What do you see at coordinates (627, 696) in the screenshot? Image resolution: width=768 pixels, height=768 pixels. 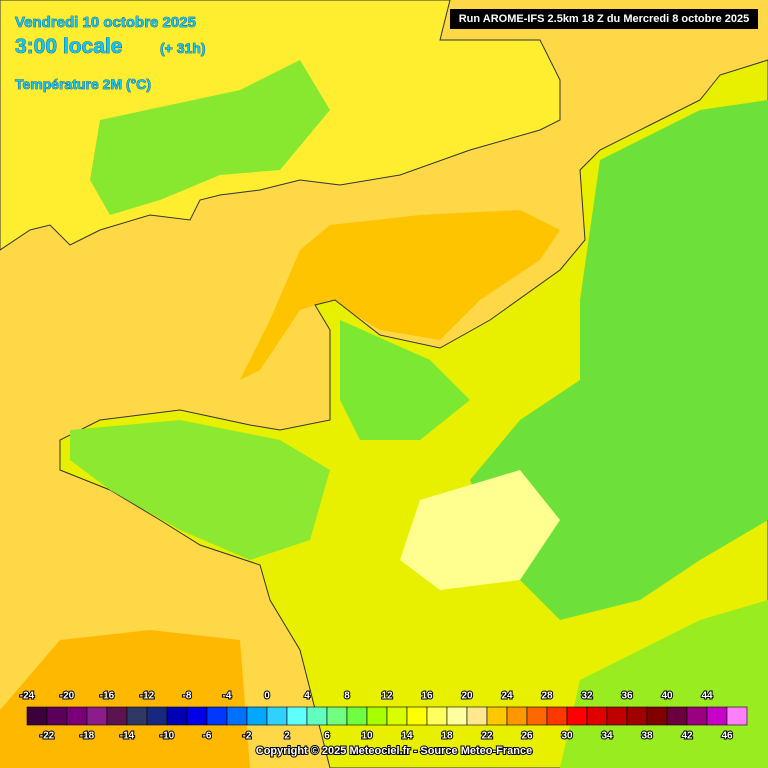 I see `legend-label: 36` at bounding box center [627, 696].